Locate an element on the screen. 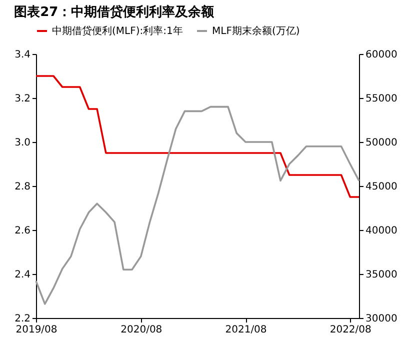 The height and width of the screenshot is (342, 405). x-tick-label: 2022/08 is located at coordinates (351, 330).